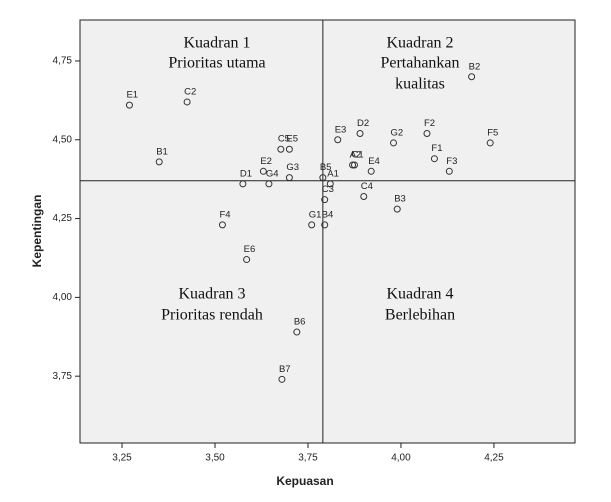 This screenshot has height=502, width=611. What do you see at coordinates (285, 369) in the screenshot?
I see `point-label: B7` at bounding box center [285, 369].